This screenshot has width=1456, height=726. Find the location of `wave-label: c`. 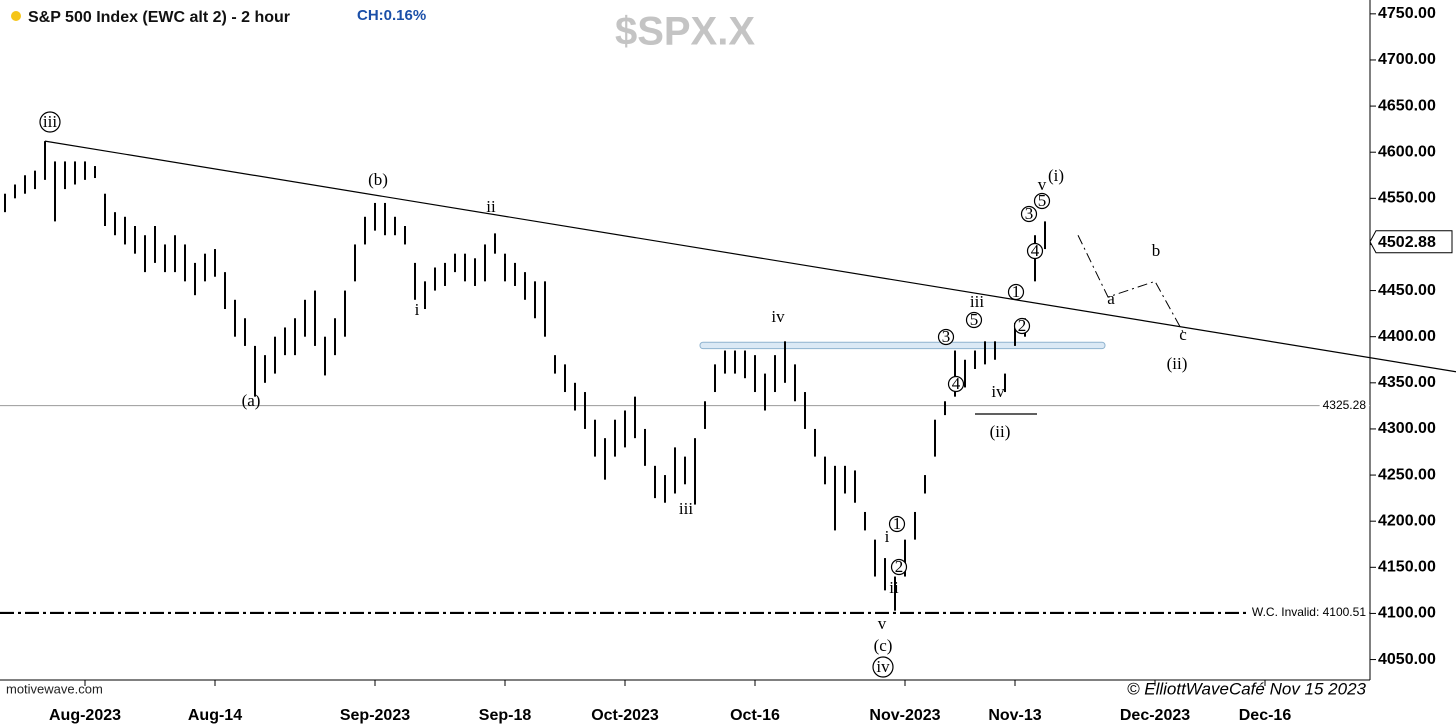

wave-label: c is located at coordinates (1183, 334).